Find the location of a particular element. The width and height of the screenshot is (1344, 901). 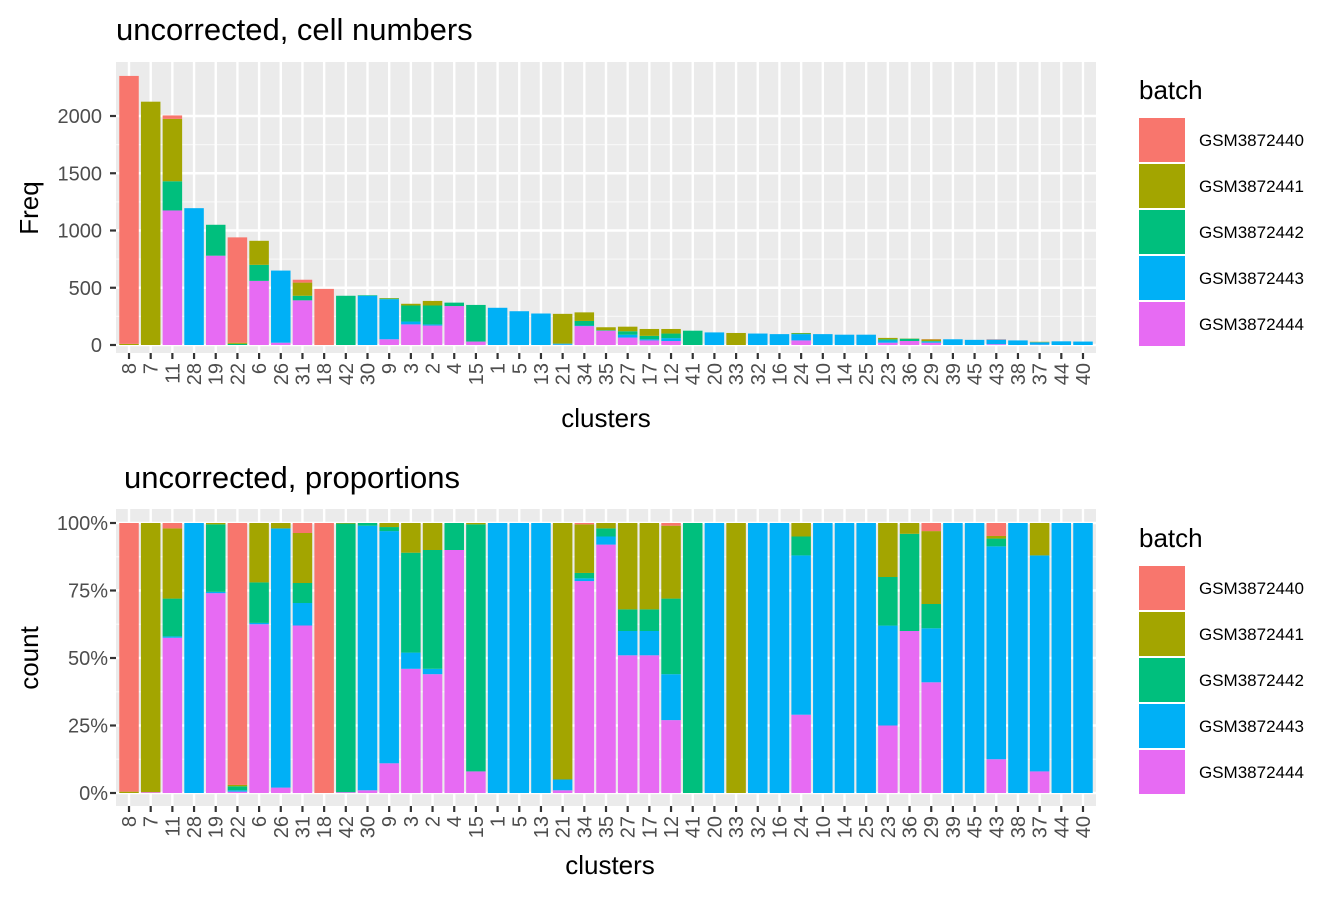

bar-segment-31-GSM3872442 is located at coordinates (303, 298).